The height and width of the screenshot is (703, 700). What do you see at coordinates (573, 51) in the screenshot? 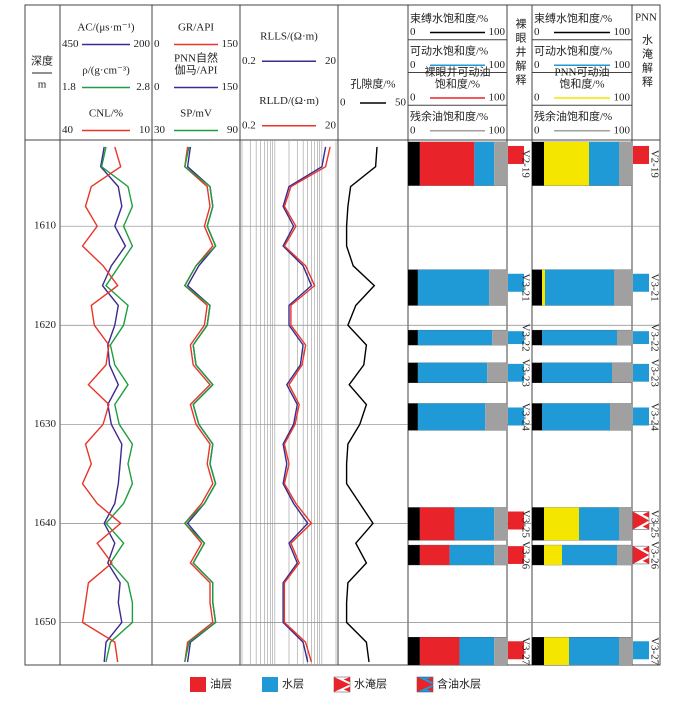
I see `saturation-label: 可动水饱和度/%` at bounding box center [573, 51].